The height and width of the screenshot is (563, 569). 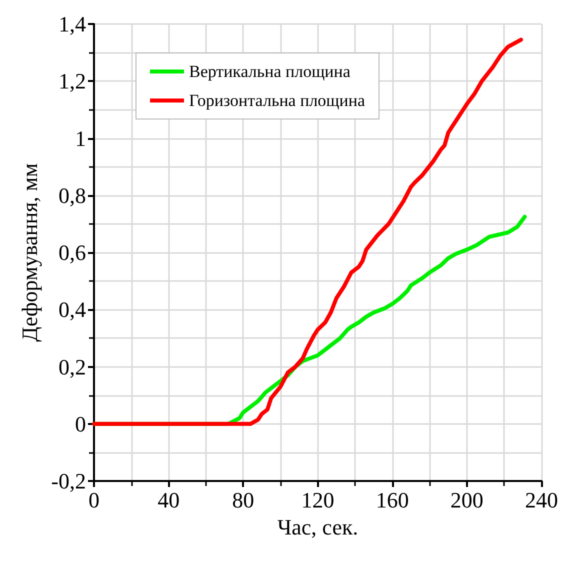 I want to click on x-axis-title: Час, сек., so click(x=317, y=527).